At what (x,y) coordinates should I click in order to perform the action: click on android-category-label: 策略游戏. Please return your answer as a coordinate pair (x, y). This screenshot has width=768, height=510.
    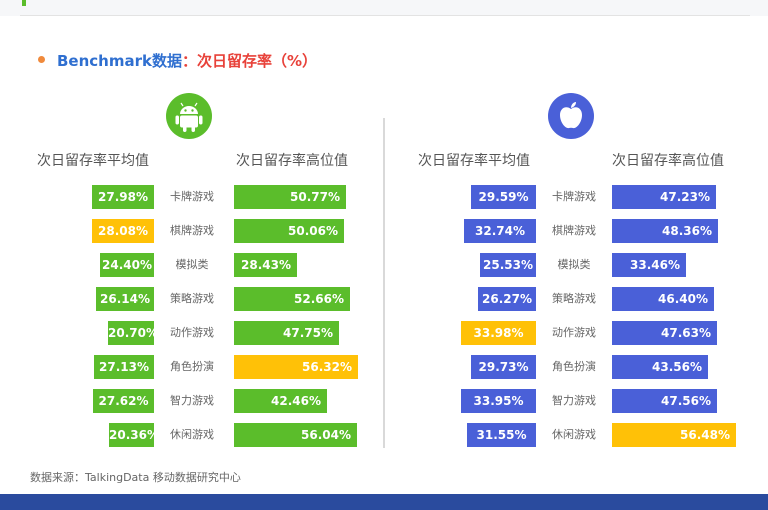
    Looking at the image, I should click on (192, 298).